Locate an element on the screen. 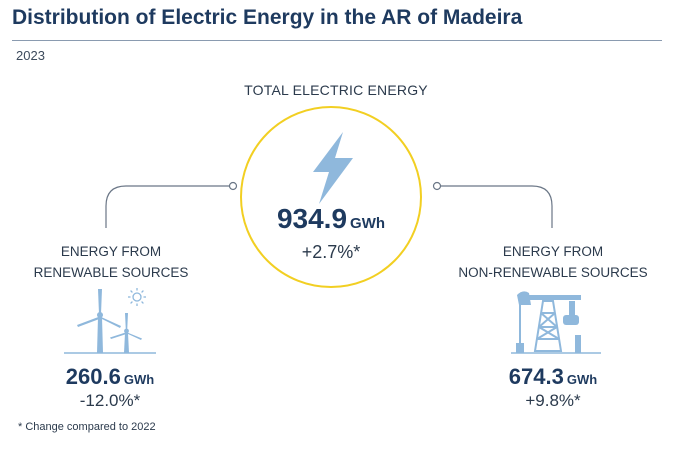 The width and height of the screenshot is (687, 453). renewable-label: ENERGY FROM RENEWABLE SOURCES is located at coordinates (111, 262).